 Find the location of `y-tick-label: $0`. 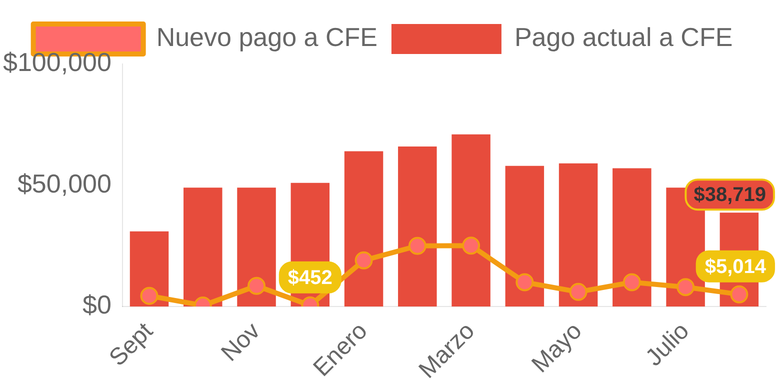

y-tick-label: $0 is located at coordinates (97, 305).